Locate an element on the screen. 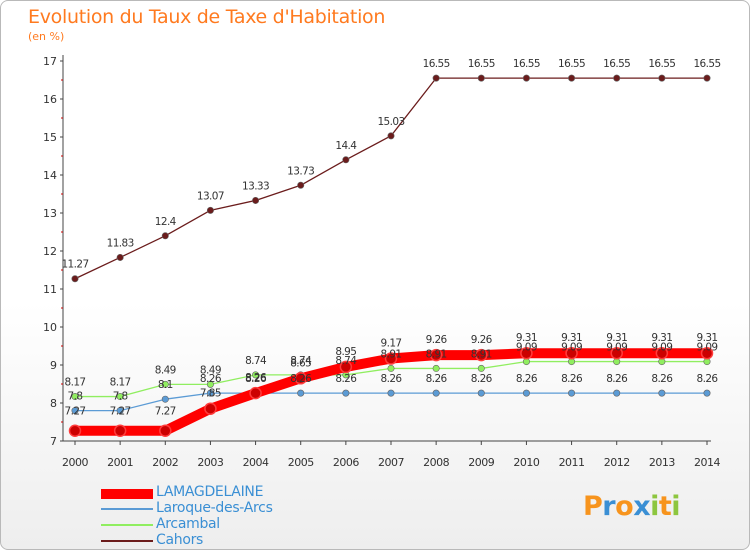 Image resolution: width=750 pixels, height=550 pixels. legend-label: Laroque-des-Arcs is located at coordinates (214, 508).